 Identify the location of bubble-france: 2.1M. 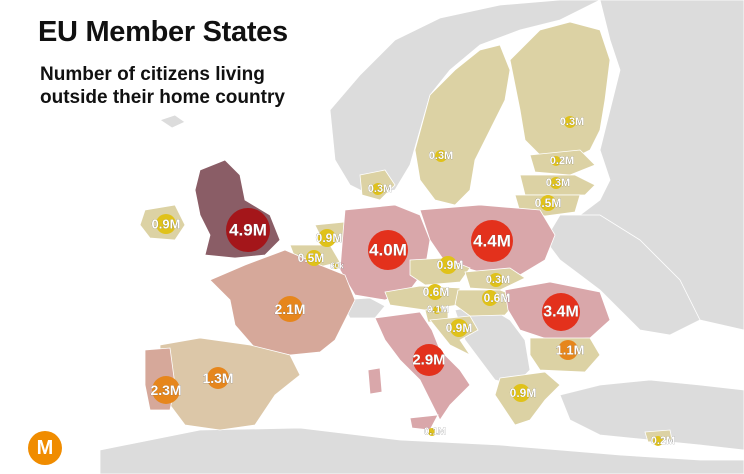
(290, 309).